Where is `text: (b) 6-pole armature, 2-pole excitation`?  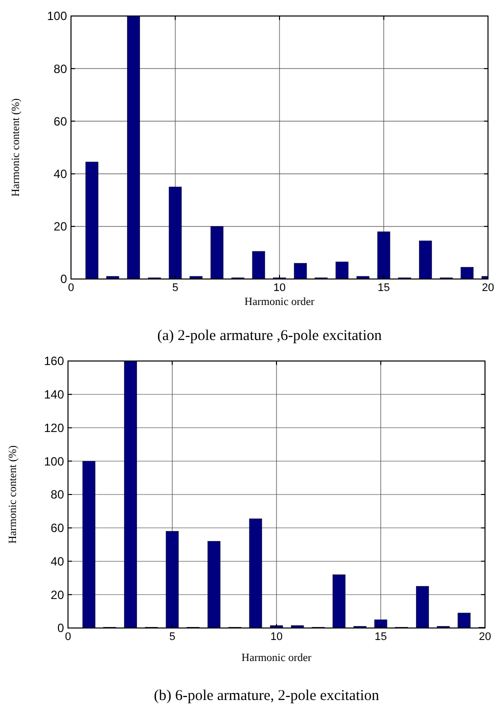 text: (b) 6-pole armature, 2-pole excitation is located at coordinates (267, 696).